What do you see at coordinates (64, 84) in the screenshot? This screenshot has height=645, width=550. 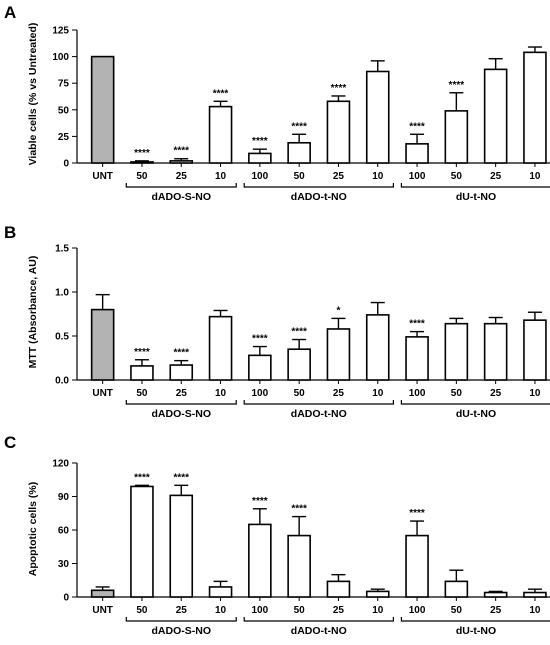 I see `y-tick-label: 75` at bounding box center [64, 84].